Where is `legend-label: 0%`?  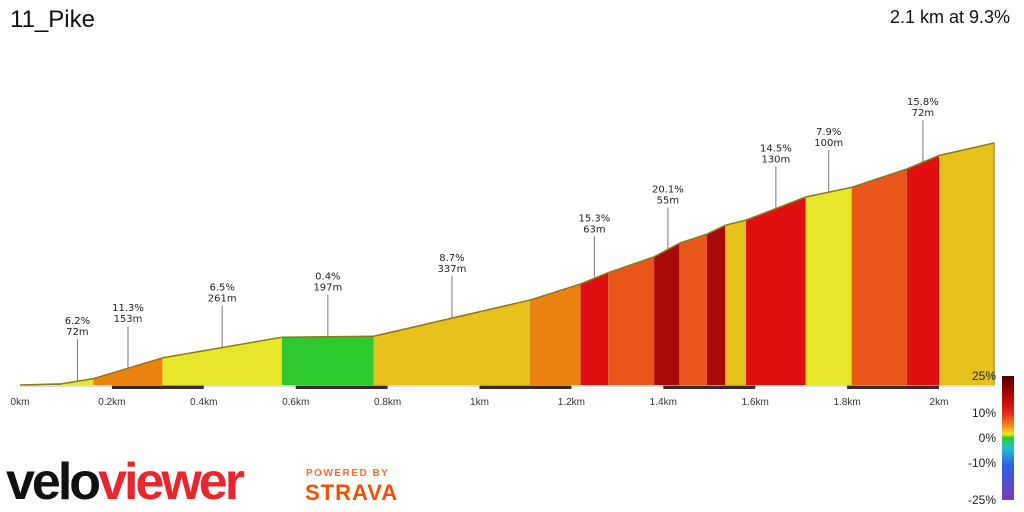
legend-label: 0% is located at coordinates (988, 438).